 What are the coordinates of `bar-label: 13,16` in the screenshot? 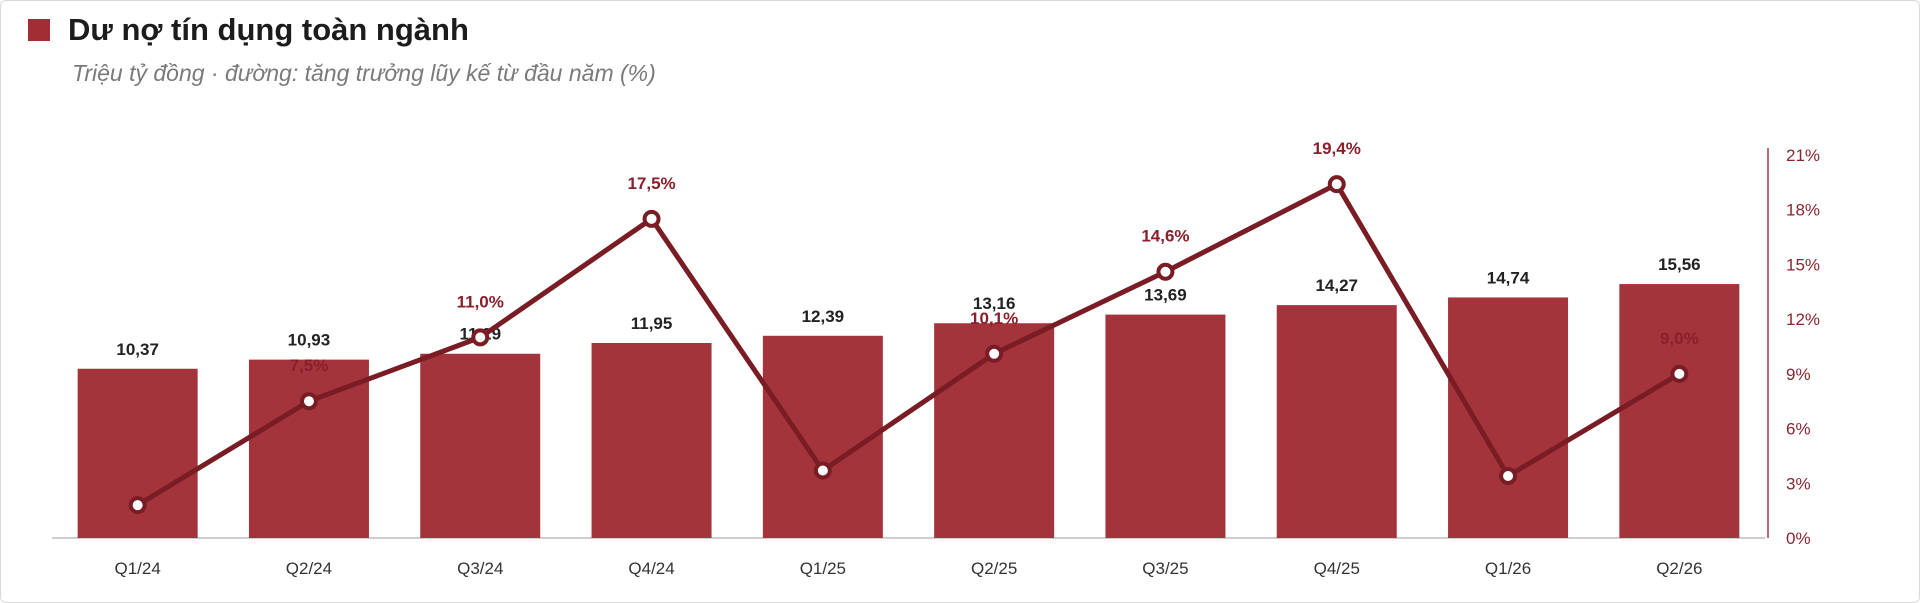 It's located at (994, 303).